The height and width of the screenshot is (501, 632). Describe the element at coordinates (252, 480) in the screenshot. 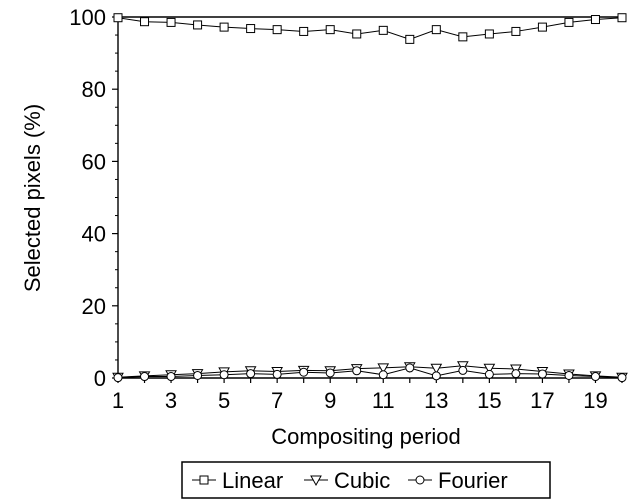

I see `legend-label-linear: Linear` at that location.